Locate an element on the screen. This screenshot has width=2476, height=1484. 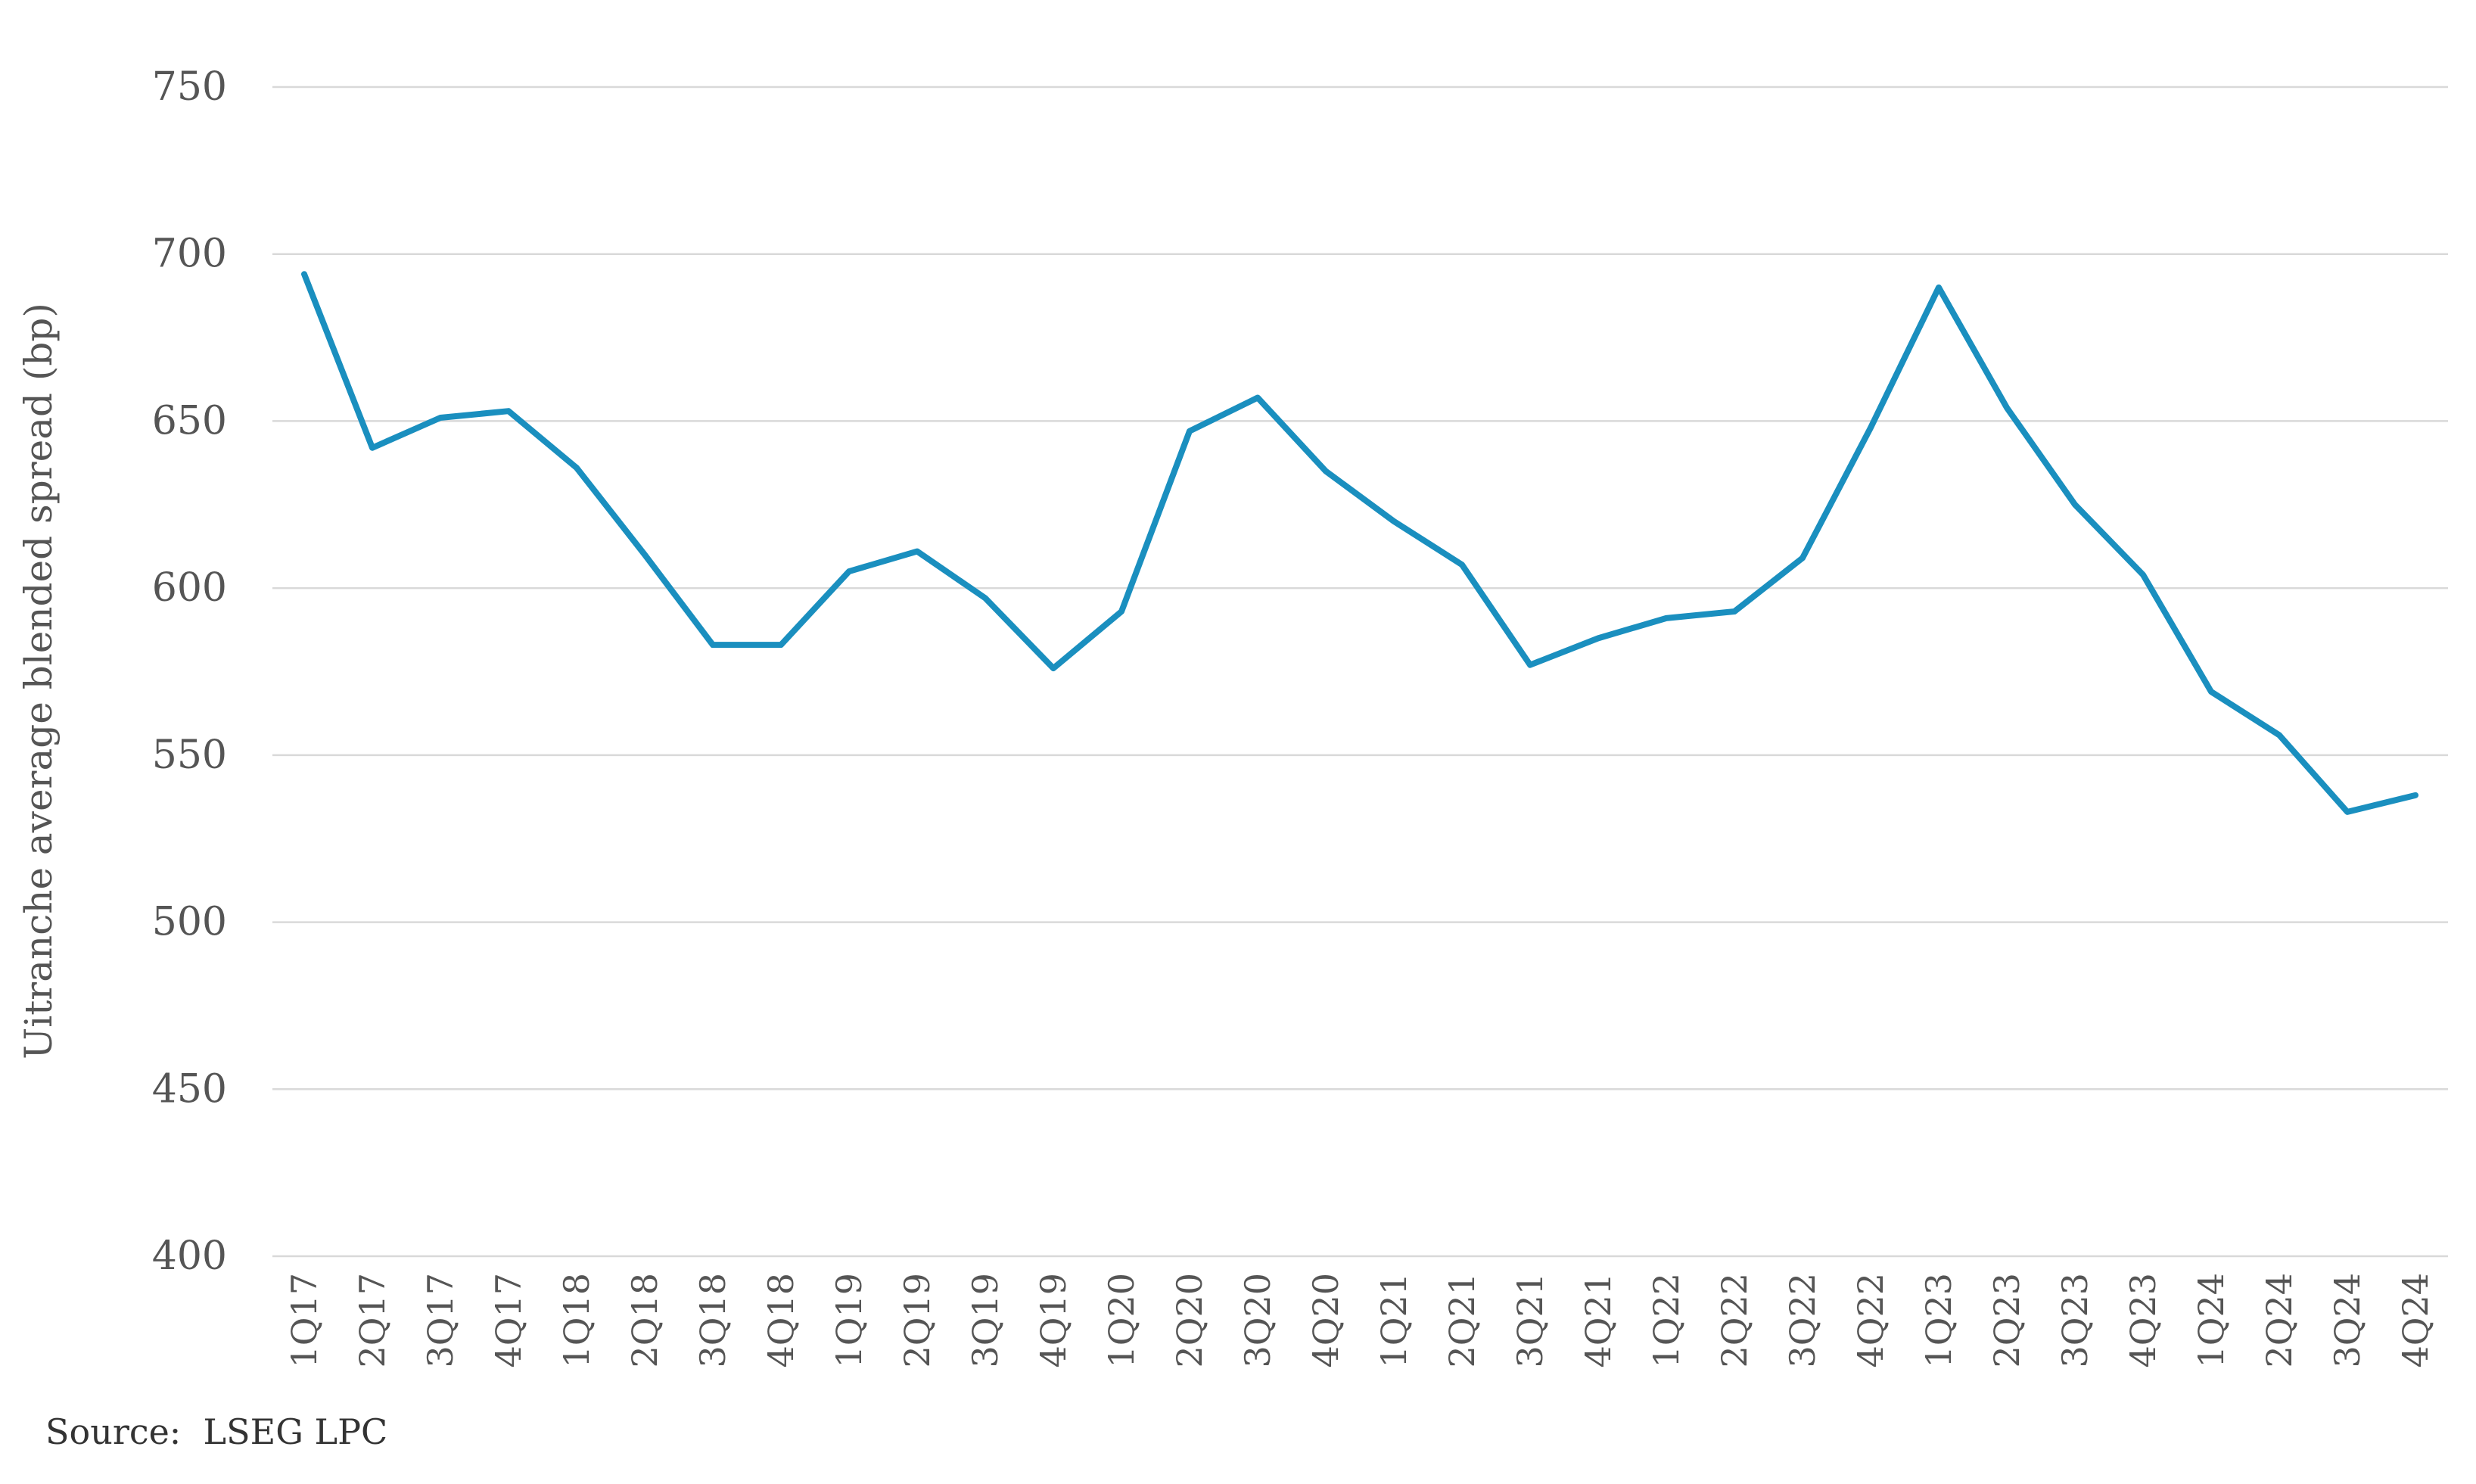
x-tick-label: 2Q22 is located at coordinates (1735, 1320).